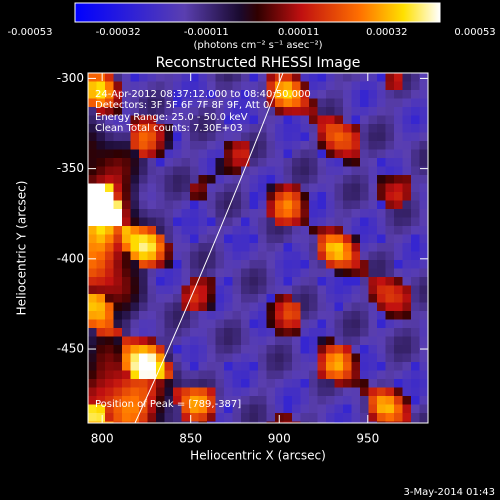  What do you see at coordinates (118, 32) in the screenshot?
I see `colorbar-tick-label: -0.00032` at bounding box center [118, 32].